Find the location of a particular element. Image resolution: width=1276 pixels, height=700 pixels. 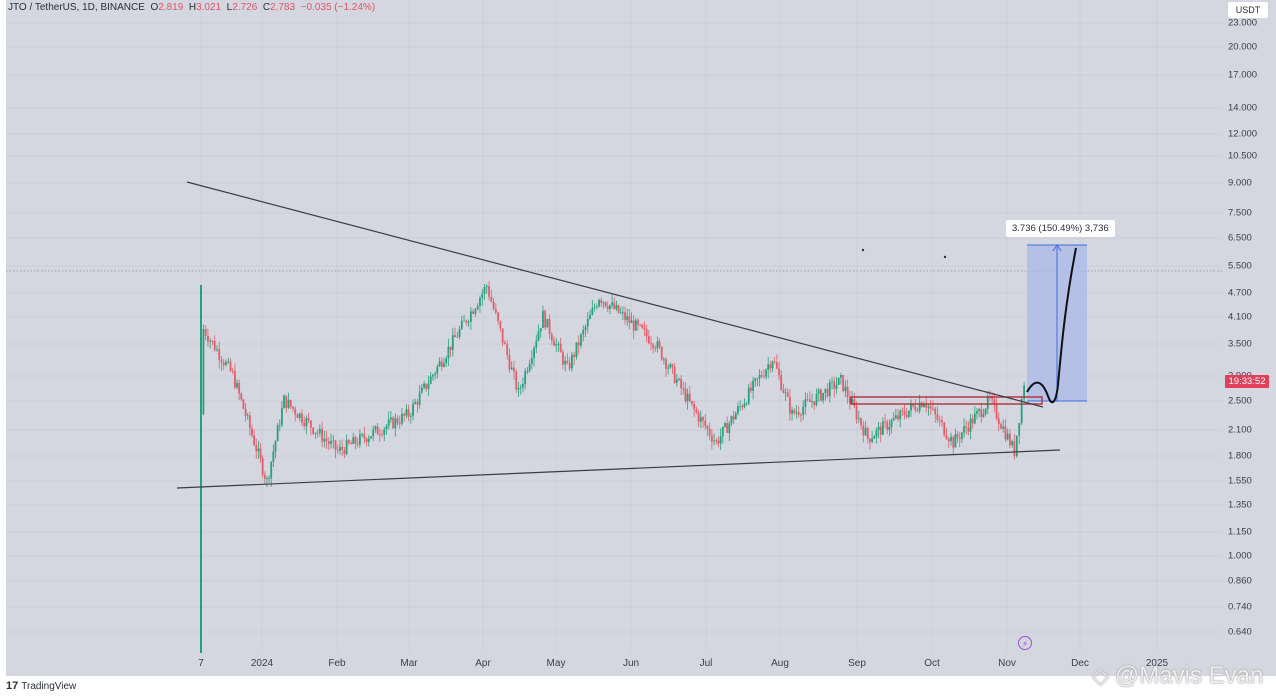

price-tick: 3.500 is located at coordinates (1240, 344).